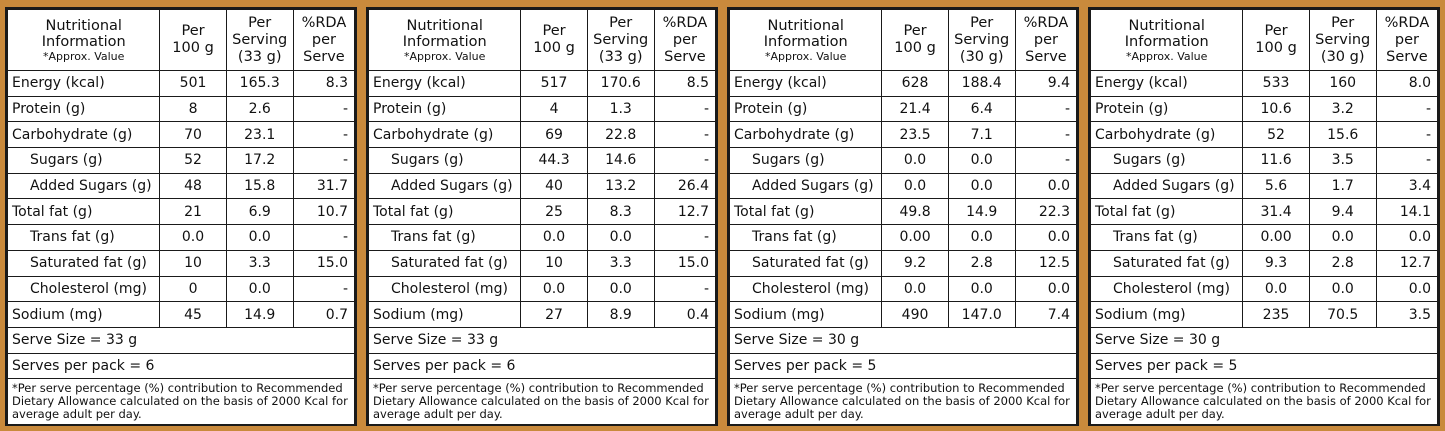 This screenshot has width=1445, height=431. Describe the element at coordinates (542, 289) in the screenshot. I see `table-row: Cholesterol (mg) 0.0 0.0-` at that location.